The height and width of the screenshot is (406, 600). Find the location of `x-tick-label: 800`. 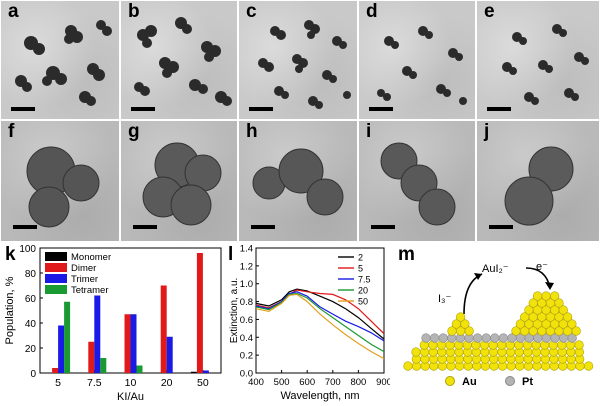

x-tick-label: 800 is located at coordinates (358, 382).